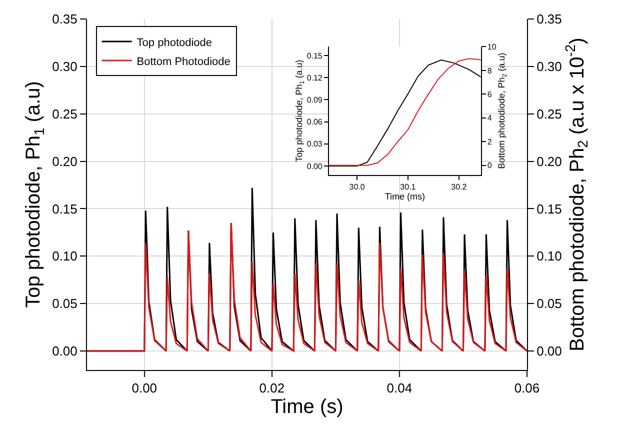  What do you see at coordinates (459, 187) in the screenshot?
I see `x-tick-label: 30.2` at bounding box center [459, 187].